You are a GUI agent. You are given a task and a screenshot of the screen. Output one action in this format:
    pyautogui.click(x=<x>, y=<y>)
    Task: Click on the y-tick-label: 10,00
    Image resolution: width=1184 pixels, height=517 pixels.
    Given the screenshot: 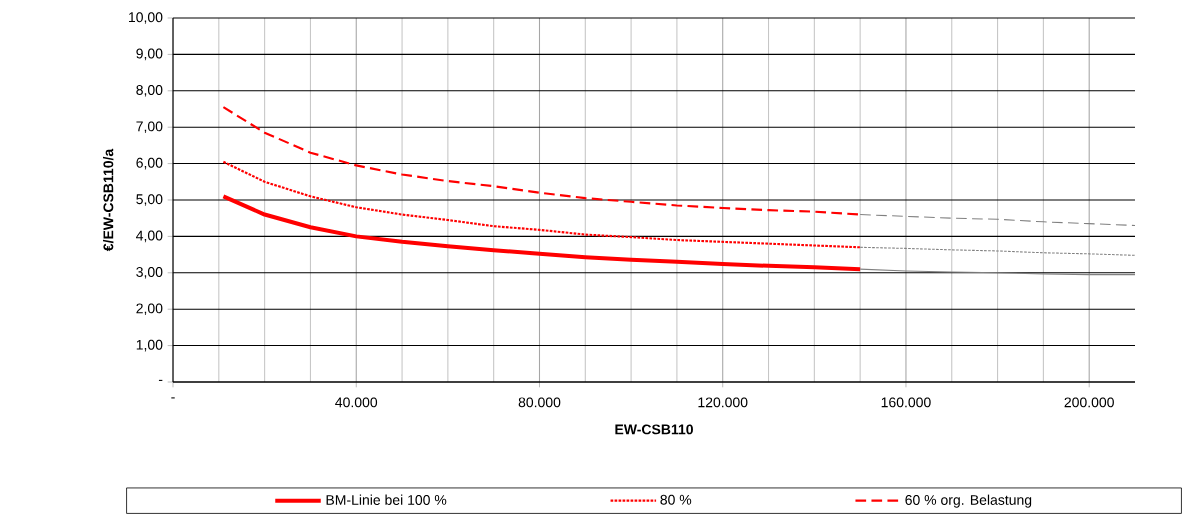 What is the action you would take?
    pyautogui.click(x=146, y=18)
    